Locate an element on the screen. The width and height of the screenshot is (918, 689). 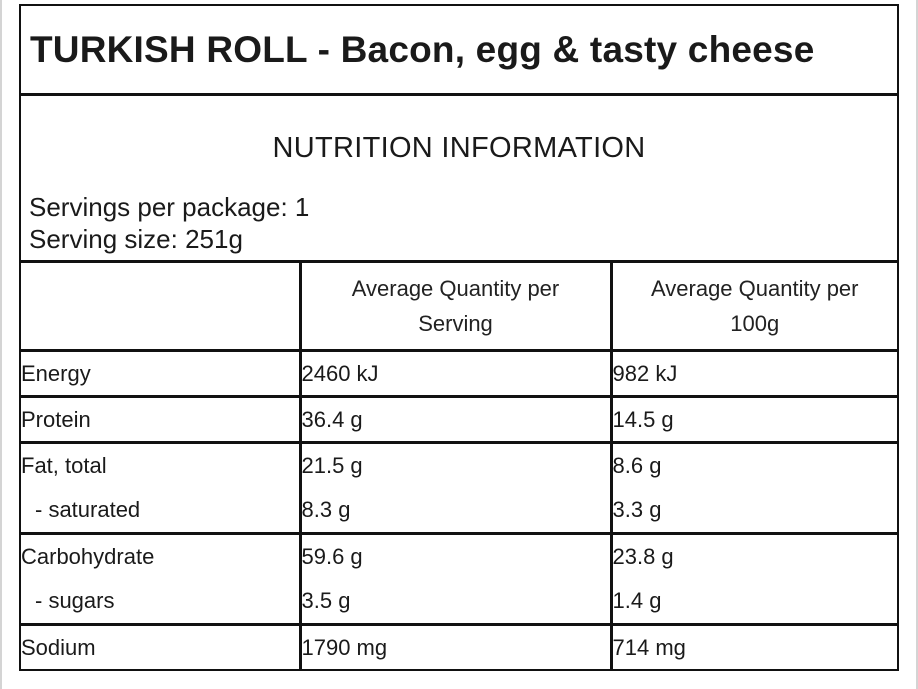
row-per-100g: 982 kJ is located at coordinates (753, 374).